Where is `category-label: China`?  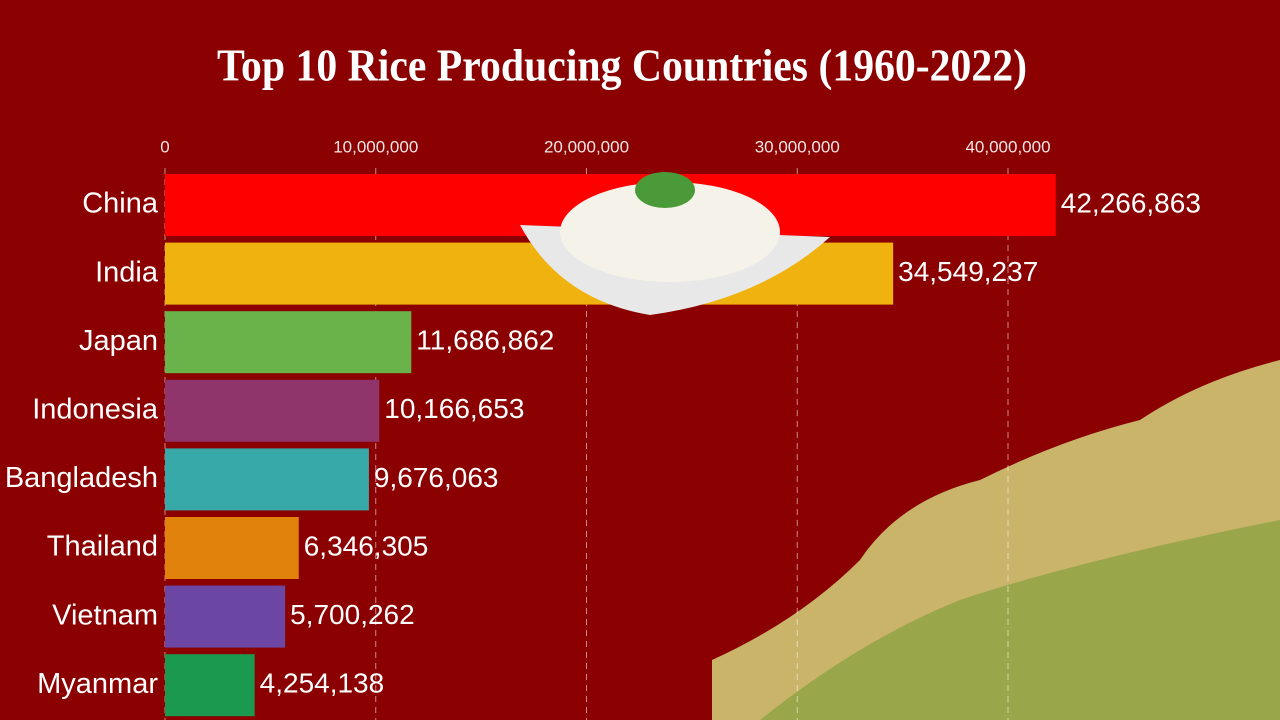 category-label: China is located at coordinates (120, 204).